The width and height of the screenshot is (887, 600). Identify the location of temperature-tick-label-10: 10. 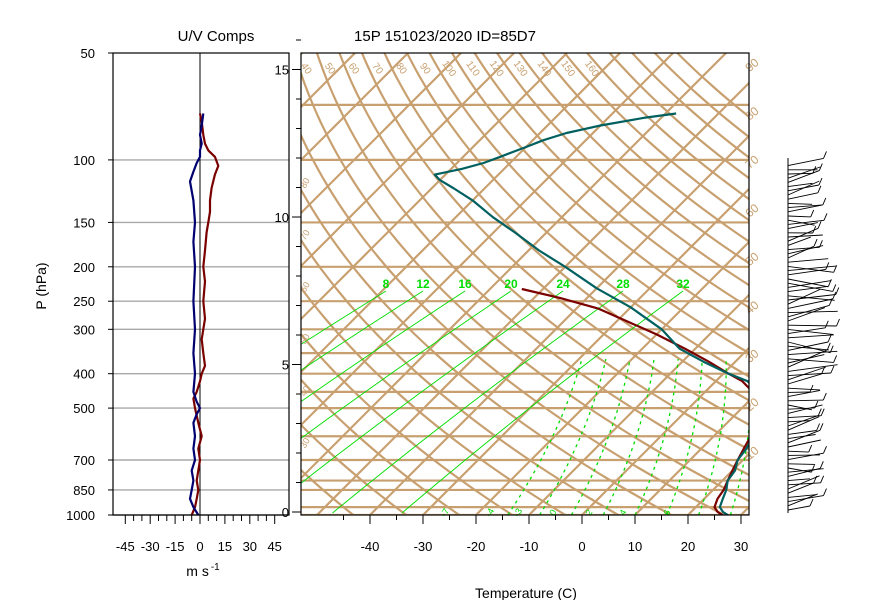
(635, 546).